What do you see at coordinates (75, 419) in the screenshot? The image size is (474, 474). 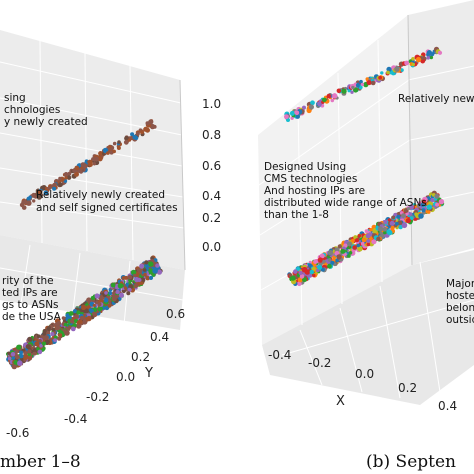 I see `left-y-tick: -0.4` at bounding box center [75, 419].